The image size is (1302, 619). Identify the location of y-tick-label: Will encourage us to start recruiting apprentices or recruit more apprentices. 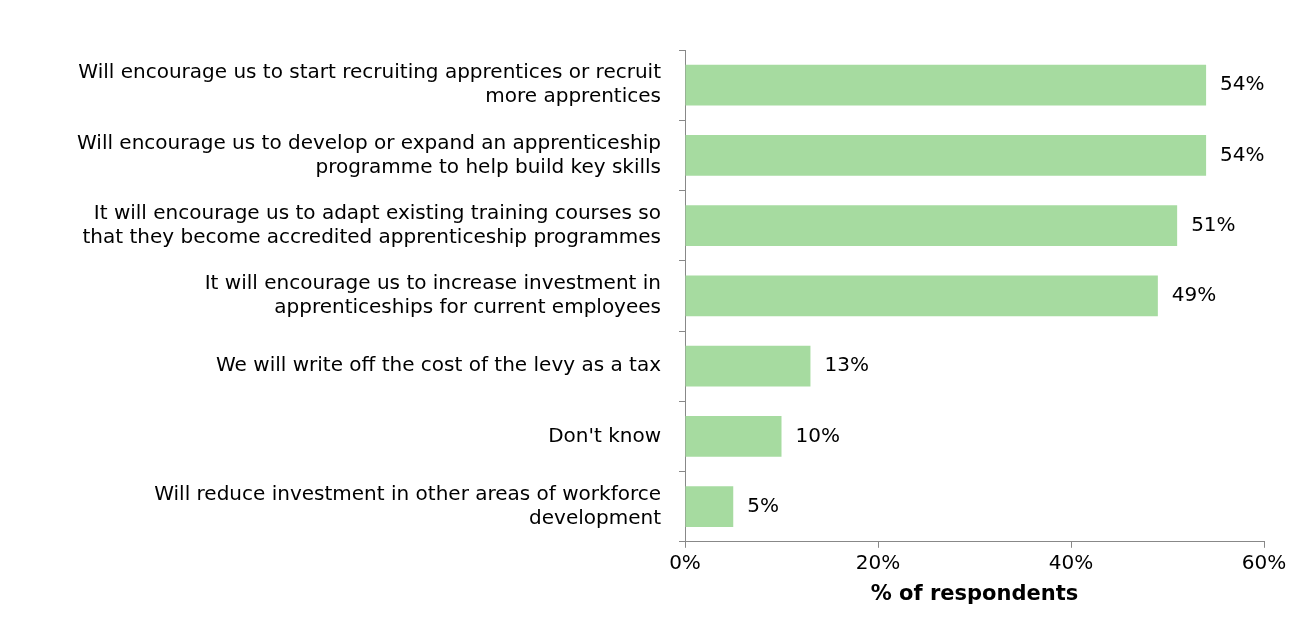
(370, 83).